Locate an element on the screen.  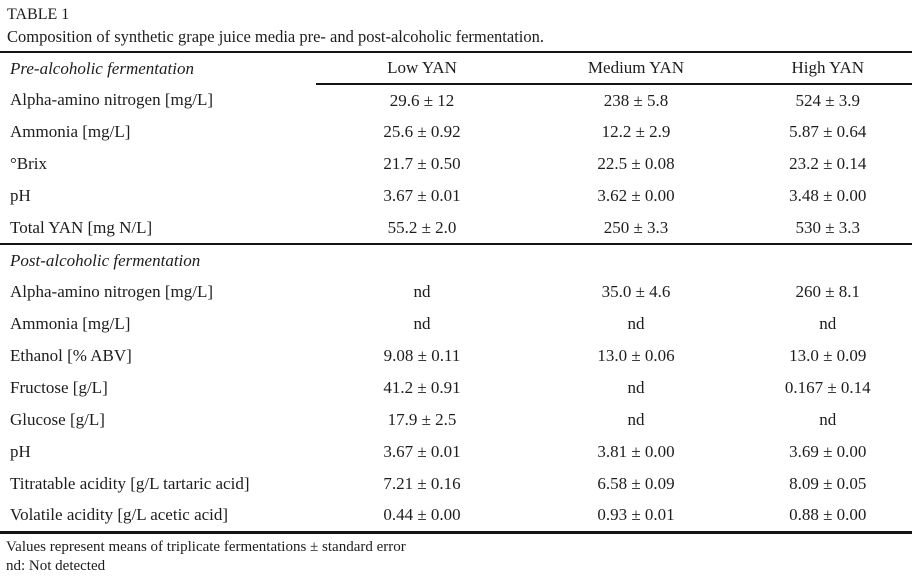
row-label: Ethanol [% ABV] is located at coordinates (71, 355).